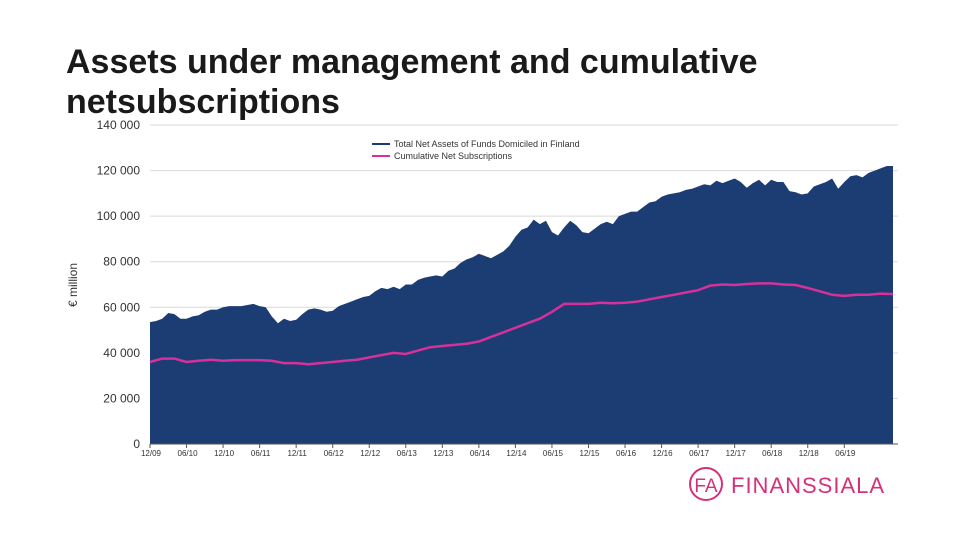  Describe the element at coordinates (699, 453) in the screenshot. I see `x-tick-label: 06/17` at that location.